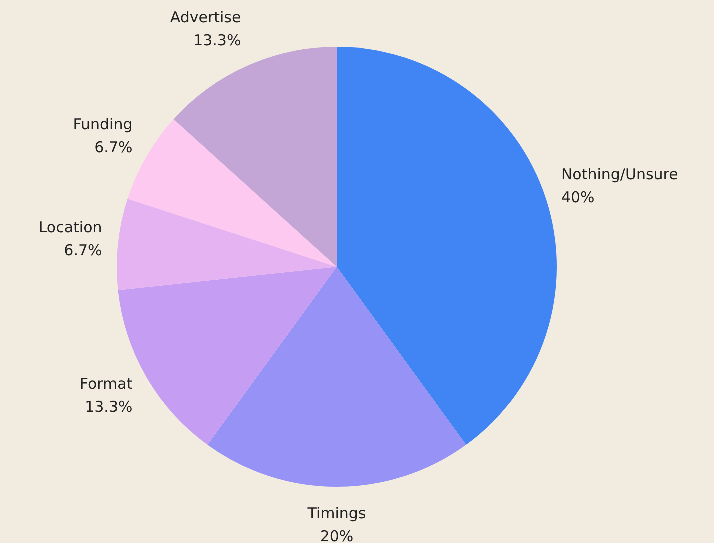 This screenshot has height=543, width=714. I want to click on slice-label: Location, so click(70, 227).